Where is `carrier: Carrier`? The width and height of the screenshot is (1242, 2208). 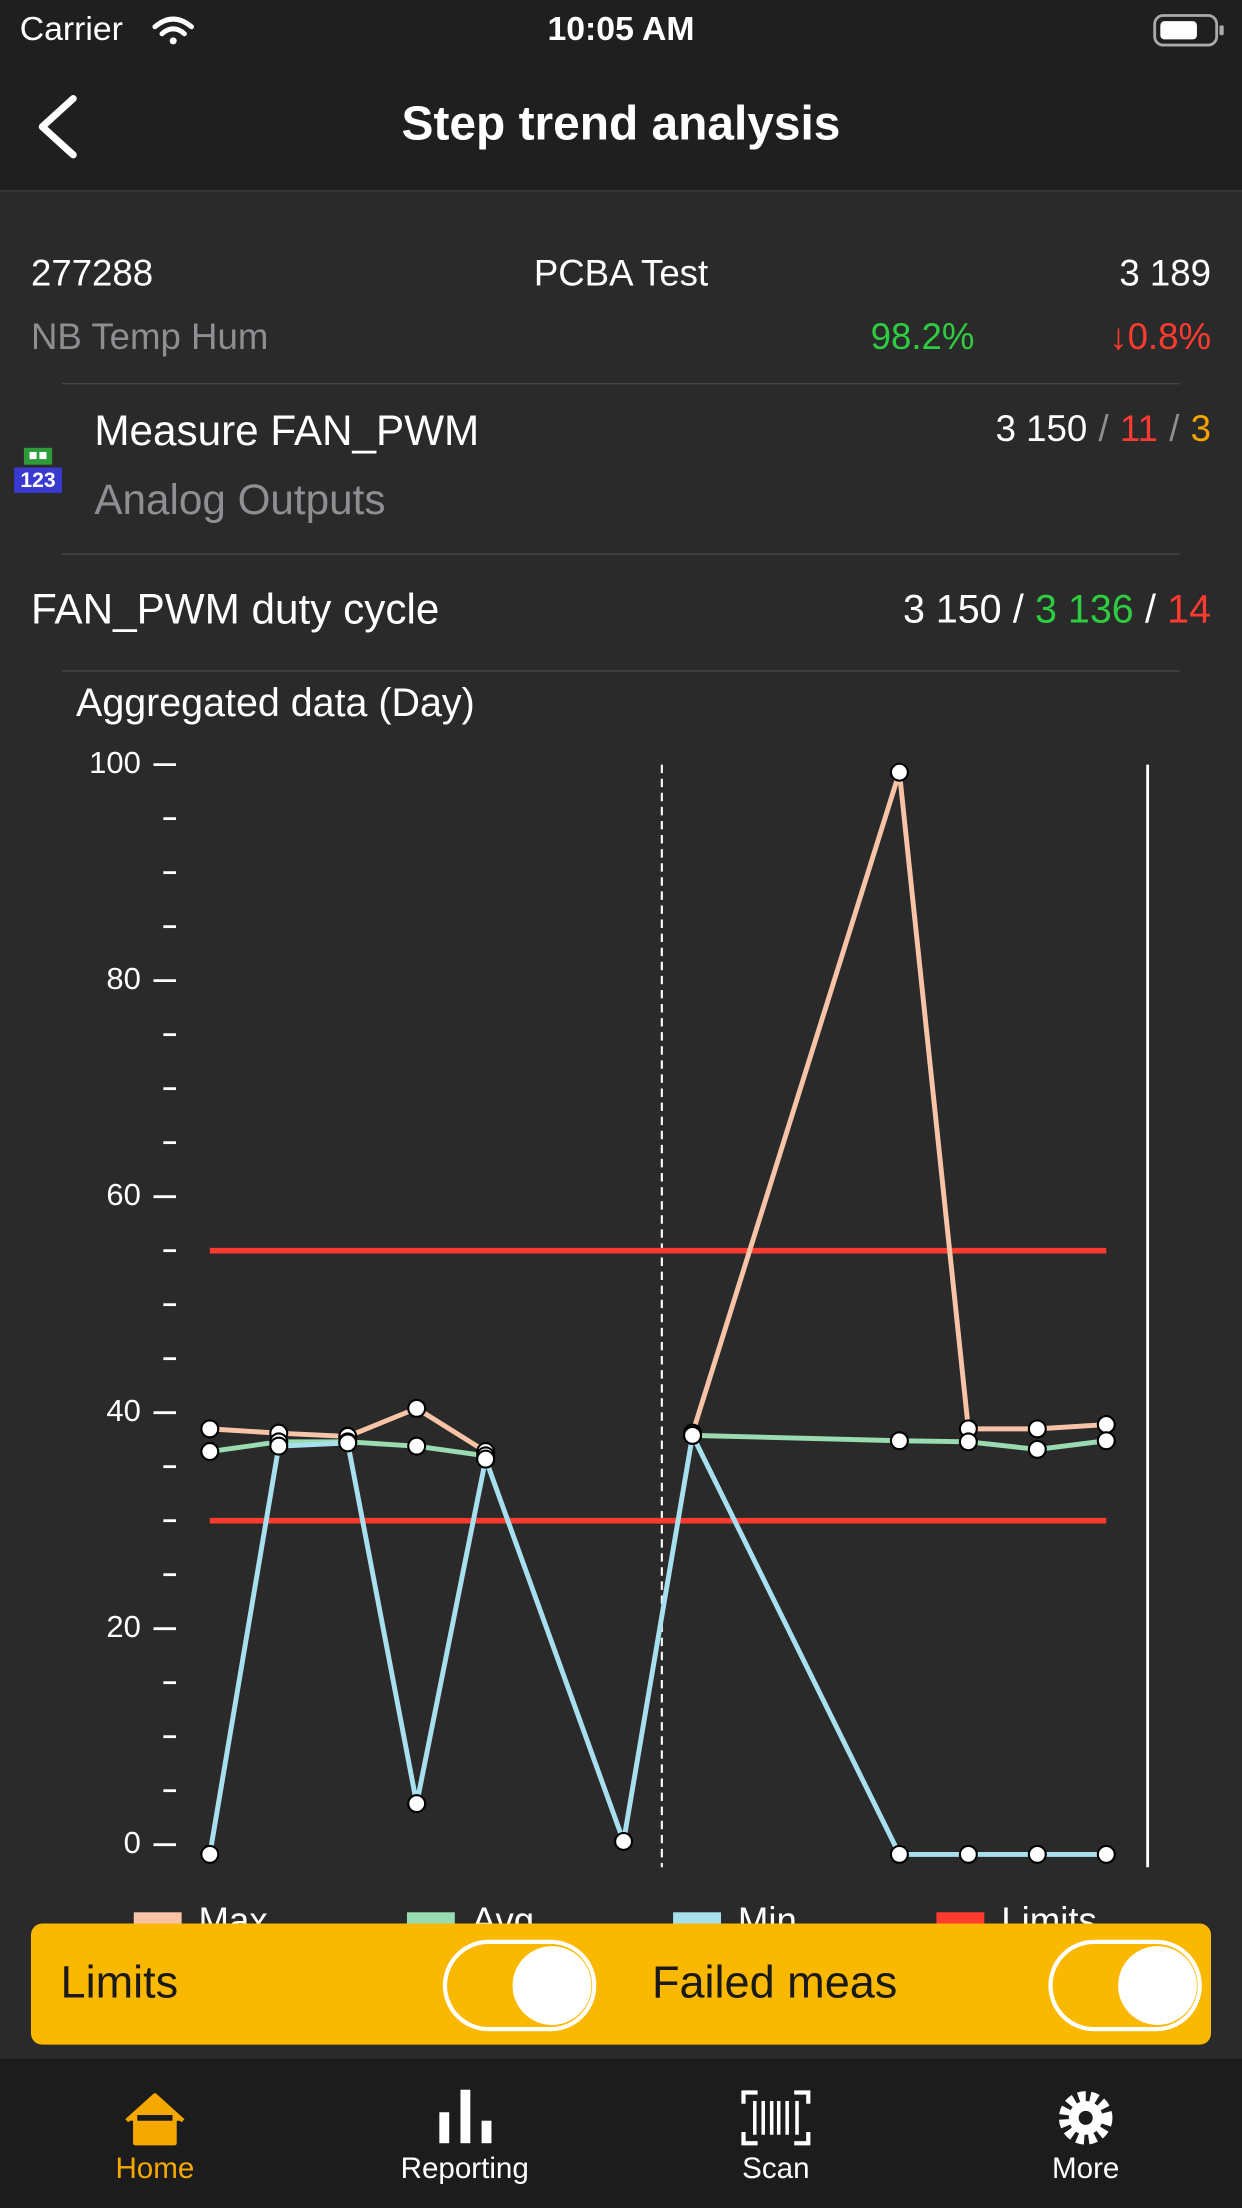 carrier: Carrier is located at coordinates (71, 29).